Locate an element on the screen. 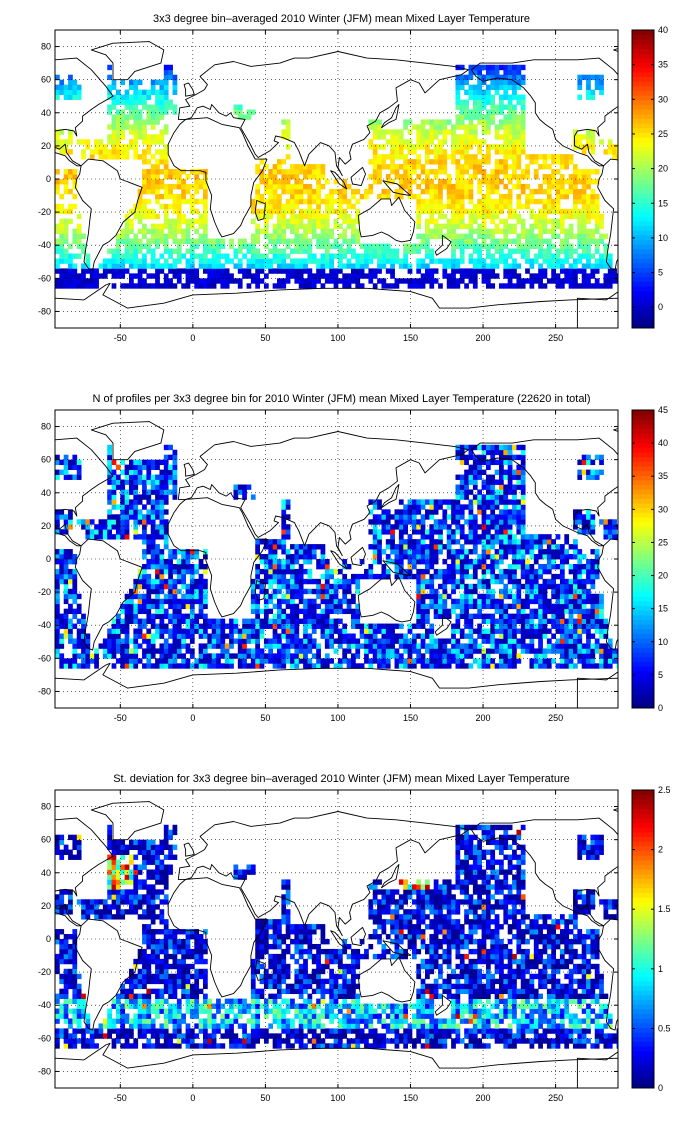 The height and width of the screenshot is (1140, 696). colorbar-segment is located at coordinates (643, 307).